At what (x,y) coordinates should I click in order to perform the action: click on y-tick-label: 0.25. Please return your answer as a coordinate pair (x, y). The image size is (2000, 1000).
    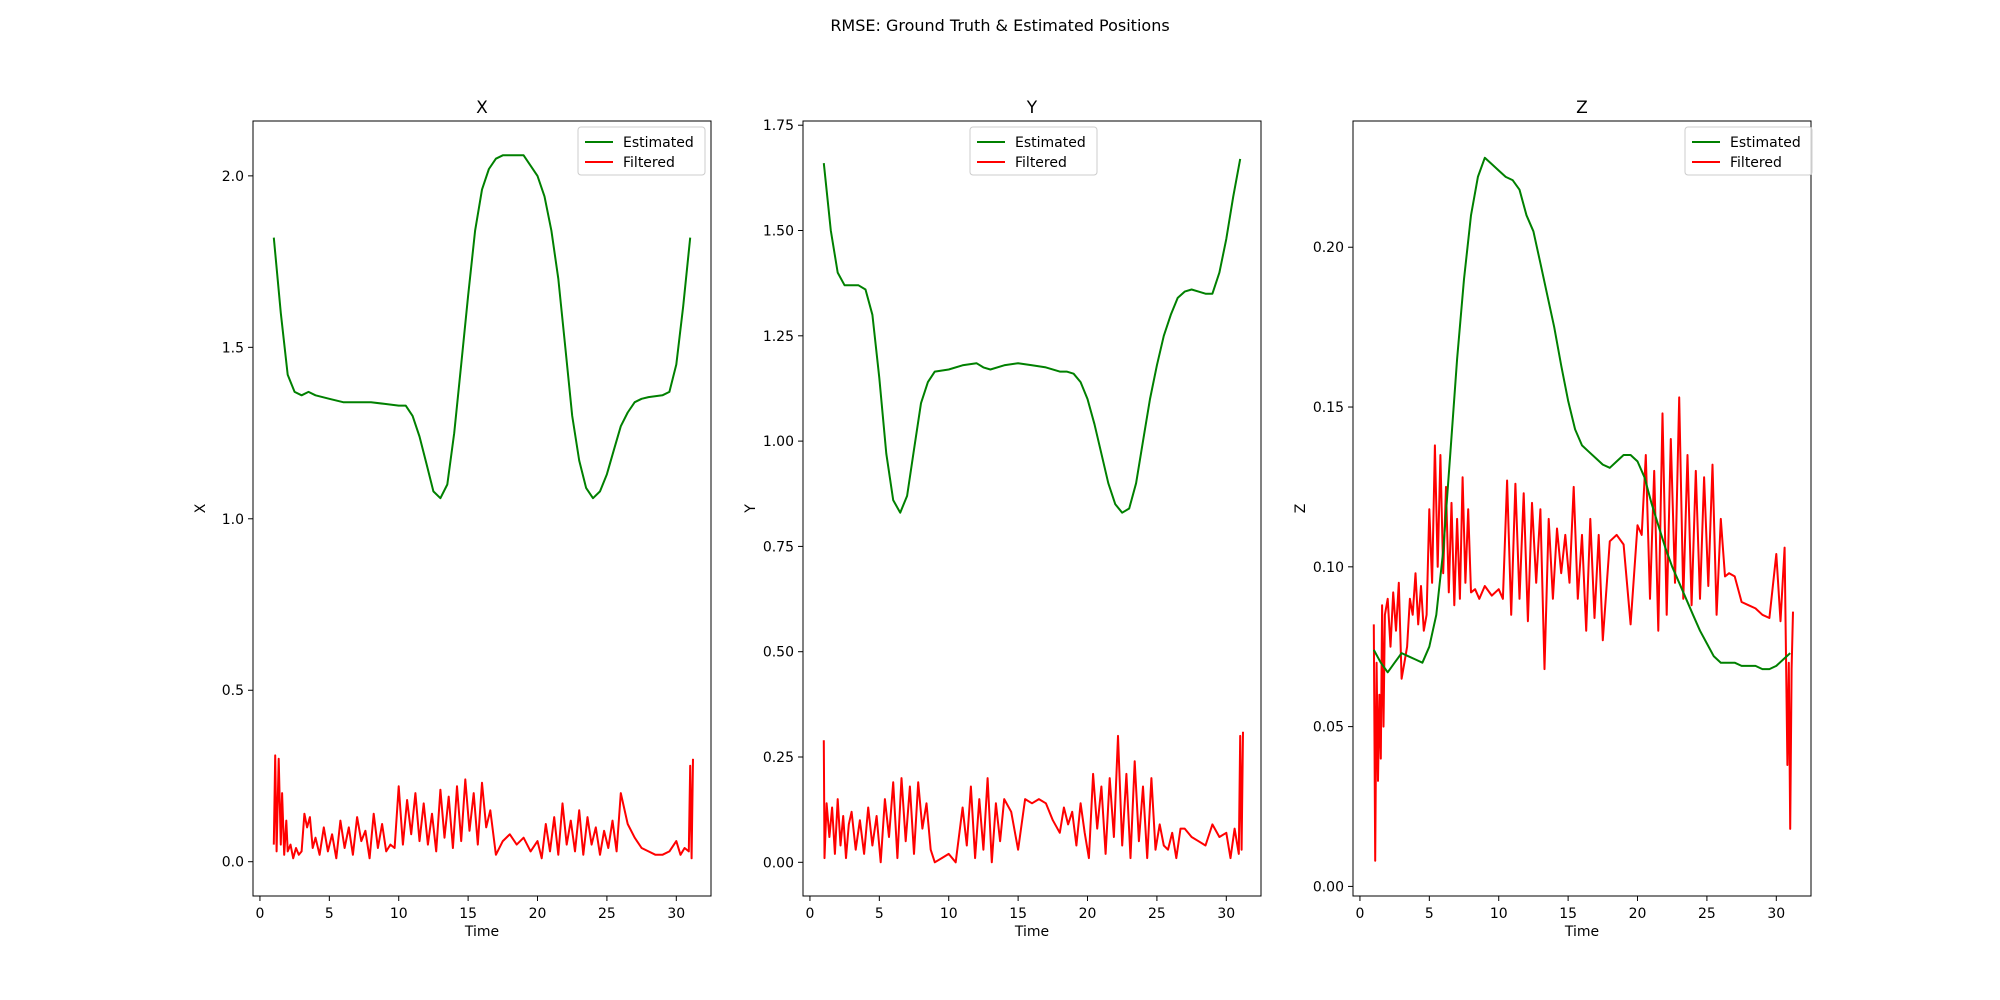
    Looking at the image, I should click on (778, 758).